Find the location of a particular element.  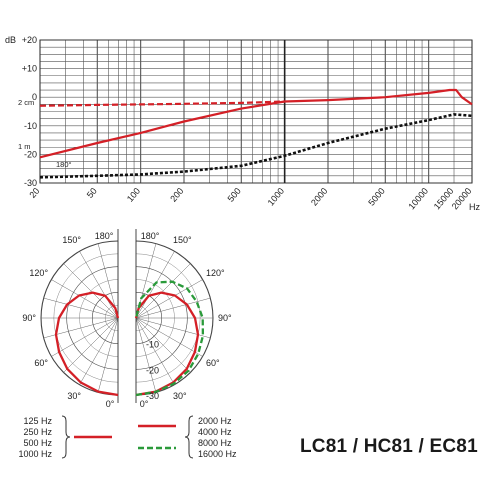

x-tick-label: 20 is located at coordinates (34, 193).